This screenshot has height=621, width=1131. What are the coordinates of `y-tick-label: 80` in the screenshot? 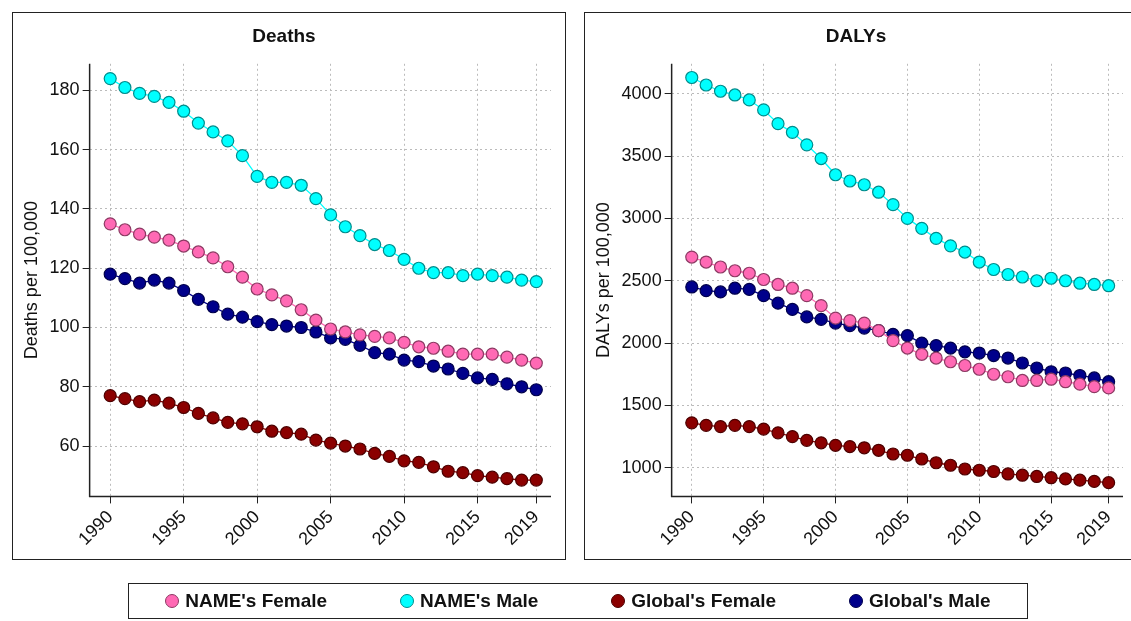 It's located at (69, 385).